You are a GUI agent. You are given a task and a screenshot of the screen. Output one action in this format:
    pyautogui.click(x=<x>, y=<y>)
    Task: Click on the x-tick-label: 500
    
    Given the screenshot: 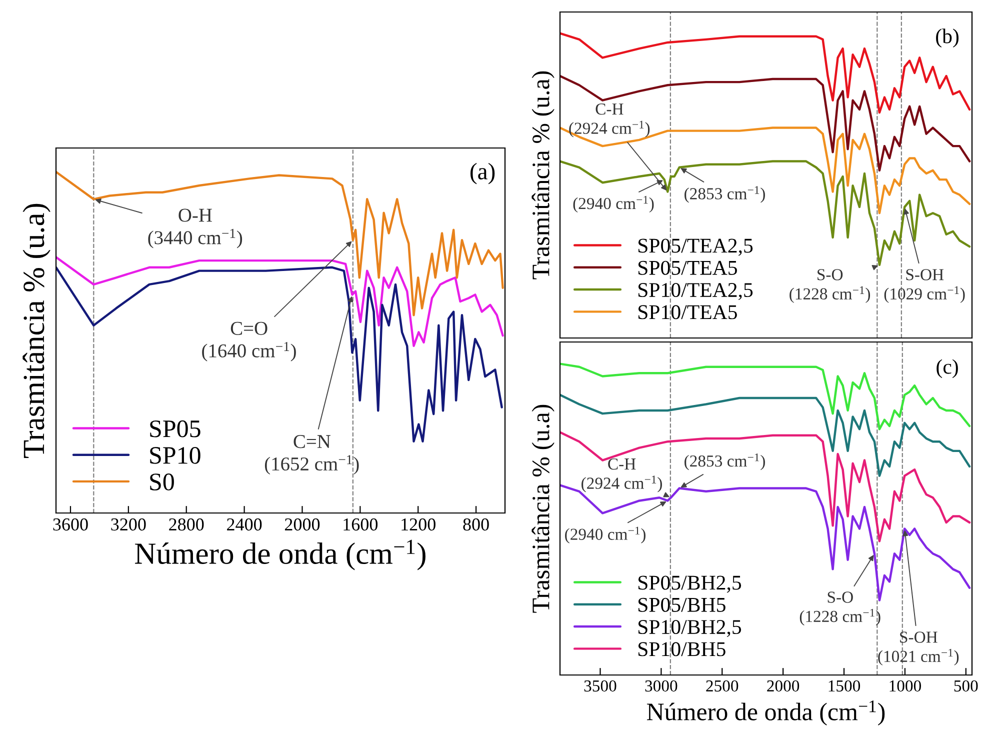 What is the action you would take?
    pyautogui.click(x=966, y=686)
    